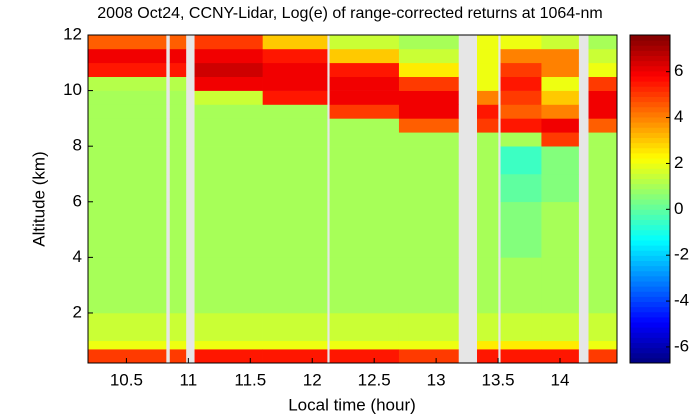  Describe the element at coordinates (126, 379) in the screenshot. I see `x-tick-label: 10.5` at that location.